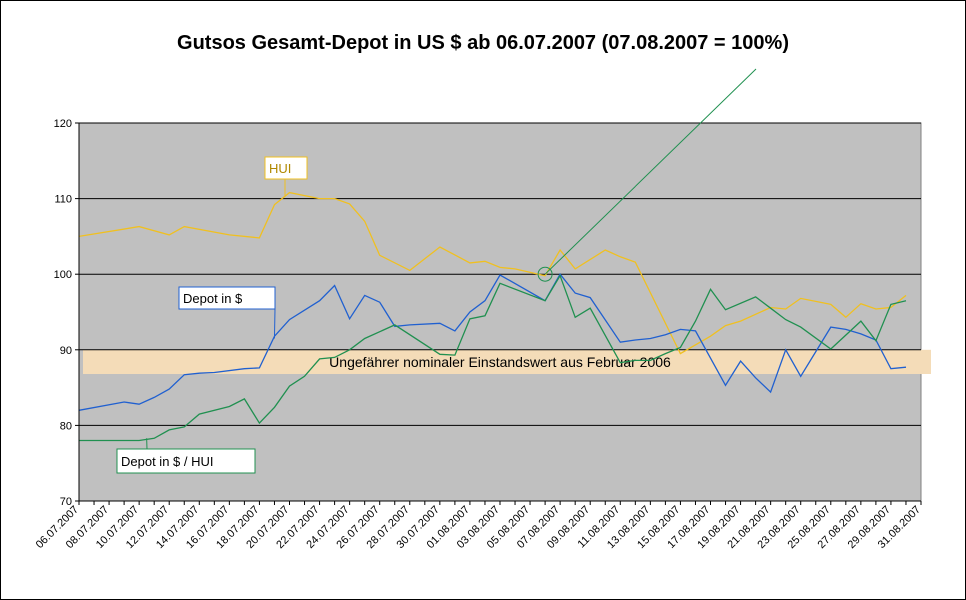 This screenshot has height=600, width=966. Describe the element at coordinates (212, 315) in the screenshot. I see `series-labels: HUI Depot in $ Depot in $ / HUI` at that location.